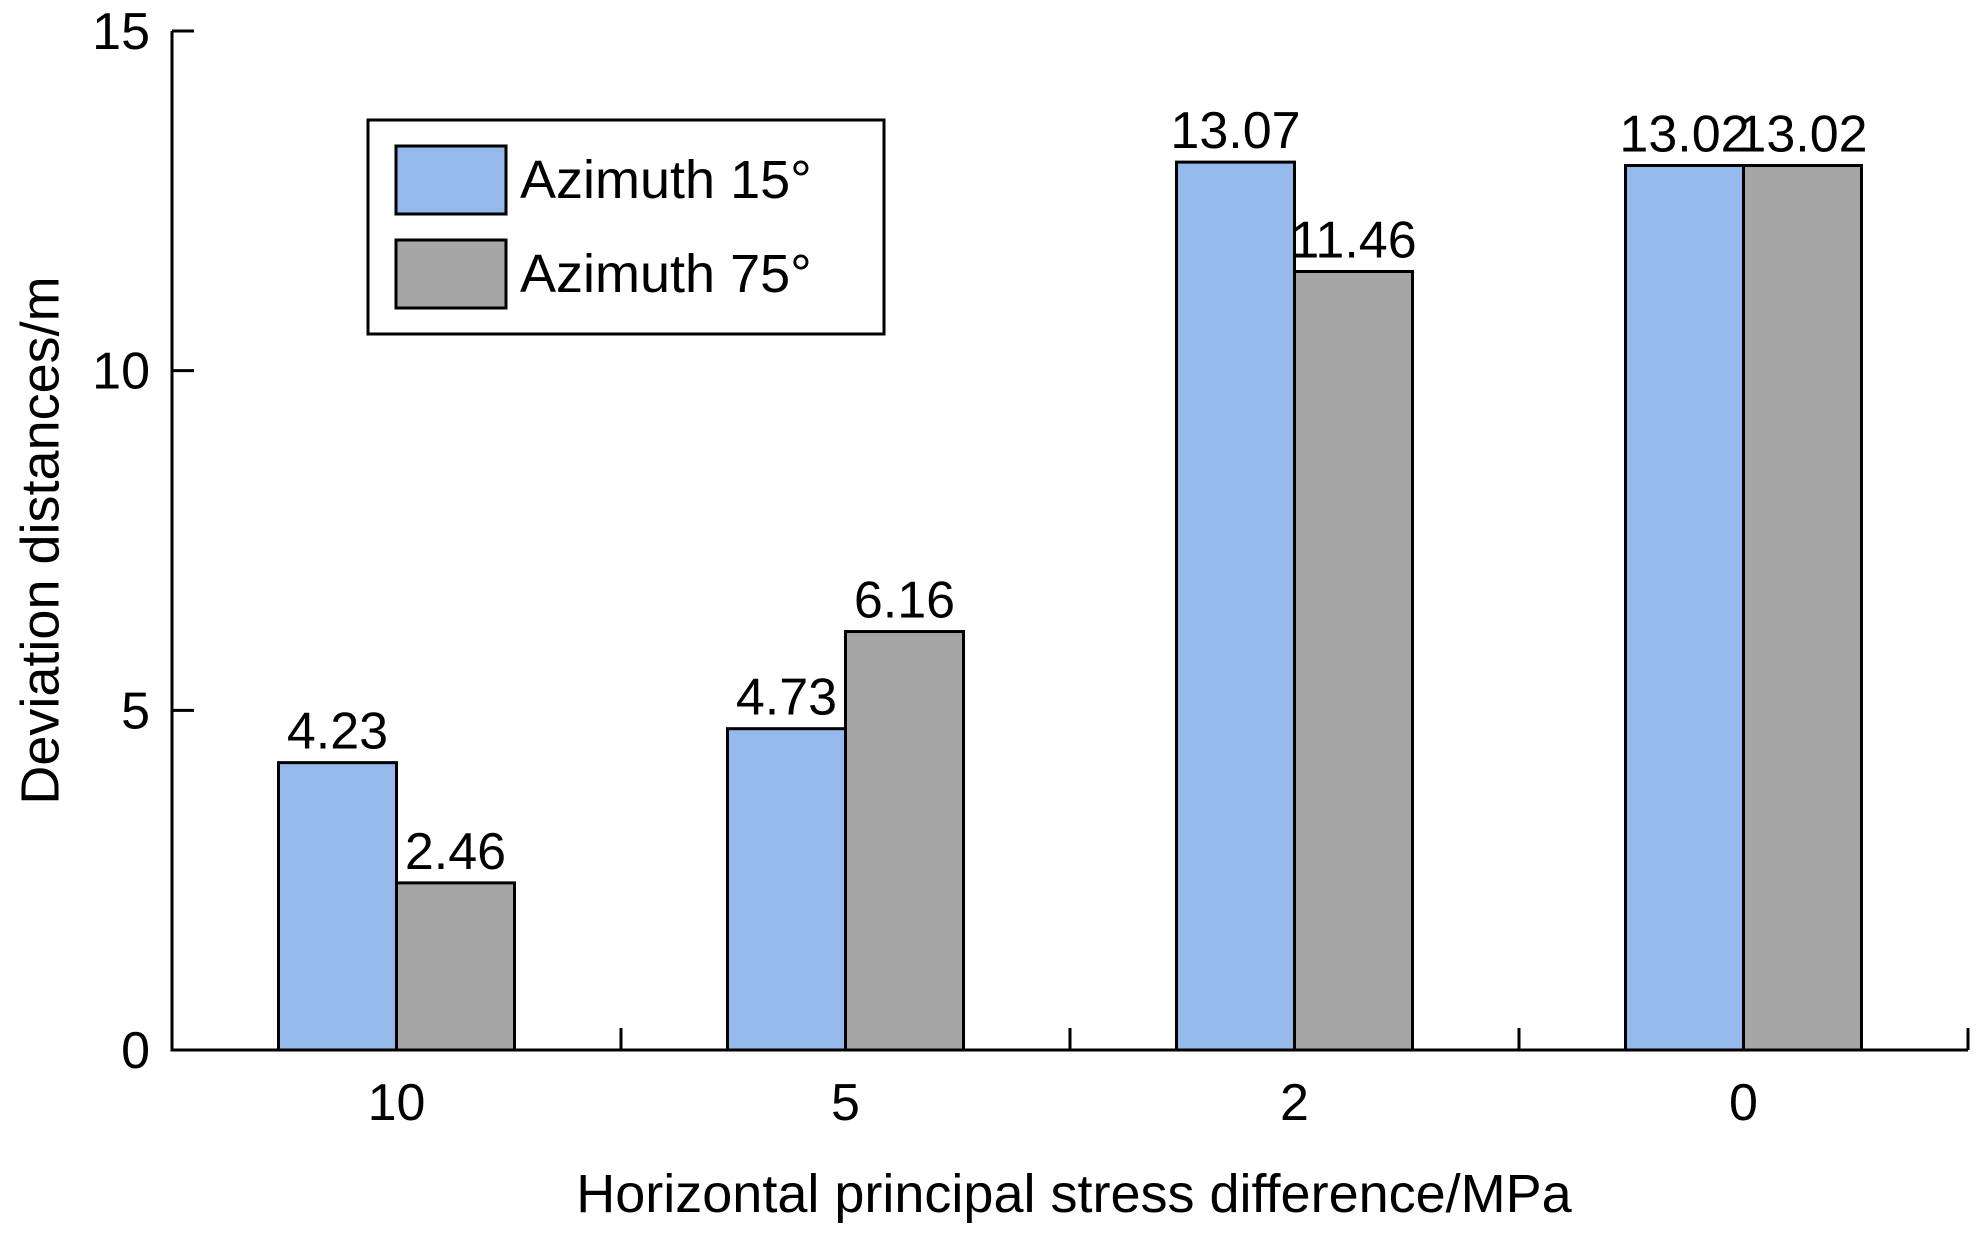  What do you see at coordinates (626, 227) in the screenshot?
I see `legend: Azimuth 15° Azimuth 75°` at bounding box center [626, 227].